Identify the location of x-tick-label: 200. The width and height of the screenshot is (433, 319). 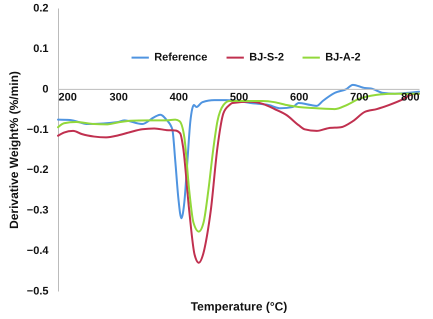
(67, 97).